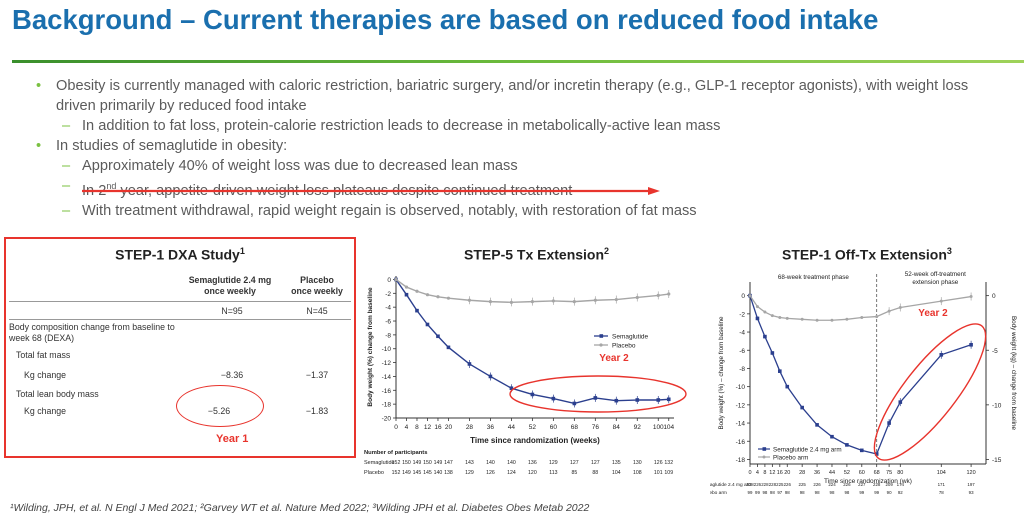  Describe the element at coordinates (387, 419) in the screenshot. I see `y-tick-label: -20` at that location.